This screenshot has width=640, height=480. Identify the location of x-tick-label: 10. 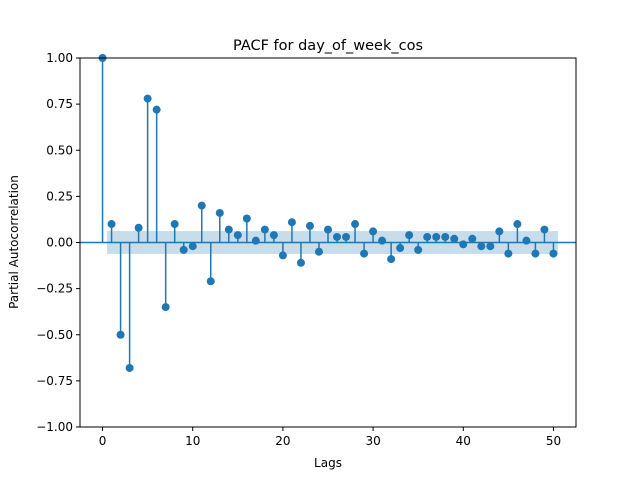
(192, 441).